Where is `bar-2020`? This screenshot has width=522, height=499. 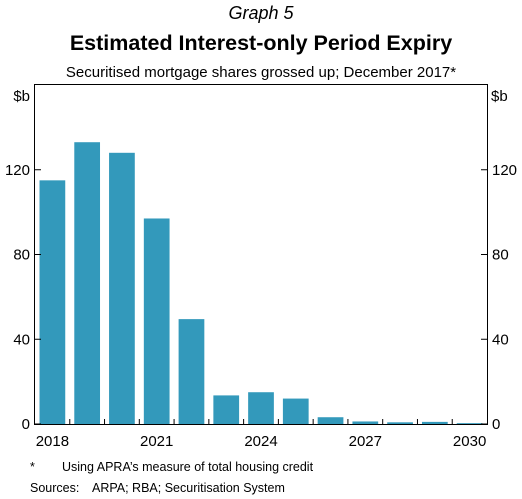
bar-2020 is located at coordinates (122, 288).